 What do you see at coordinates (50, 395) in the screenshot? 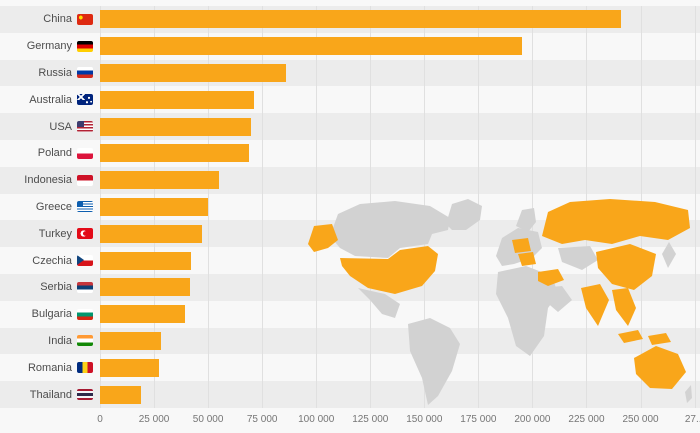
I see `row-label-cell: Thailand` at bounding box center [50, 395].